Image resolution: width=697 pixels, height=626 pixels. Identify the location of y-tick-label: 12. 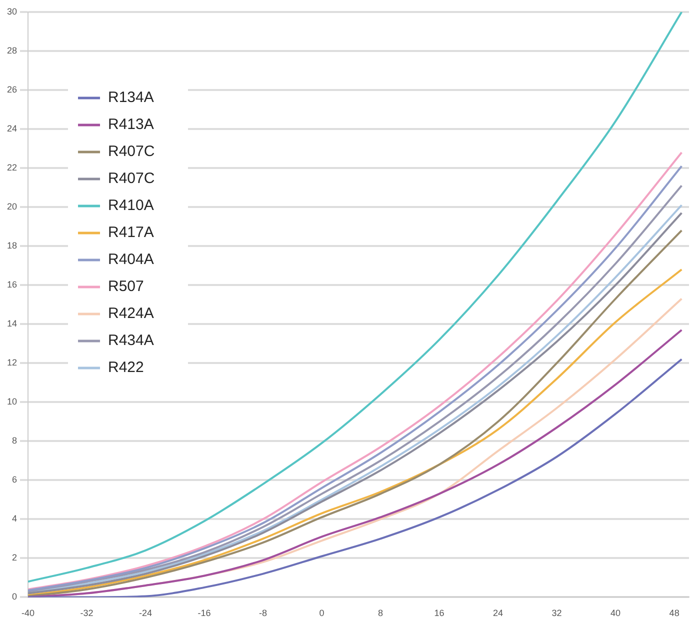
(12, 363).